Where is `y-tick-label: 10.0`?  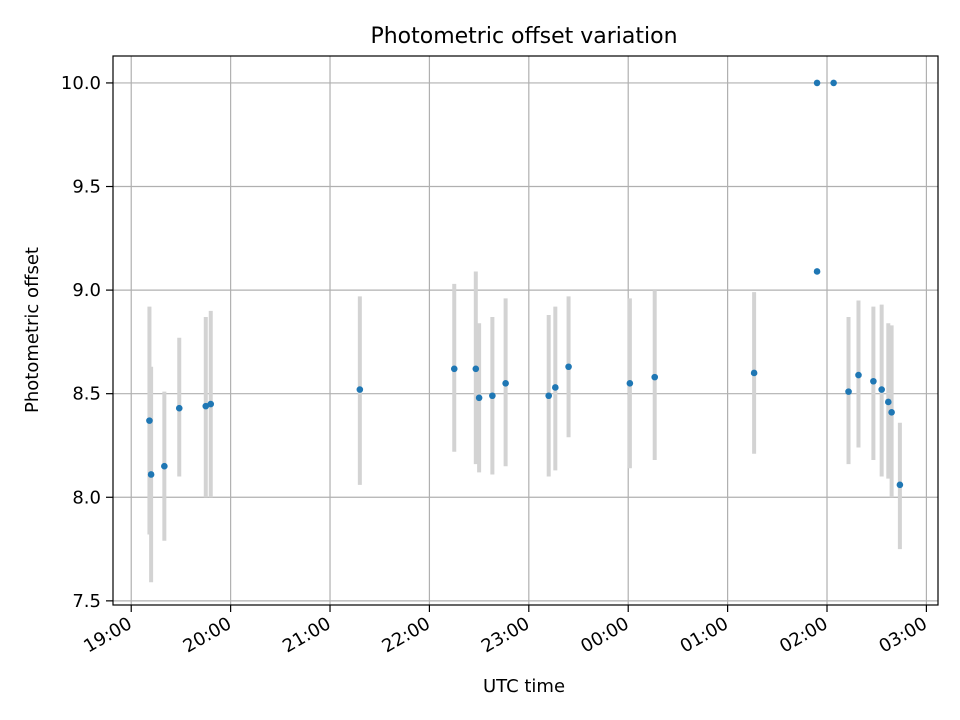
y-tick-label: 10.0 is located at coordinates (81, 83).